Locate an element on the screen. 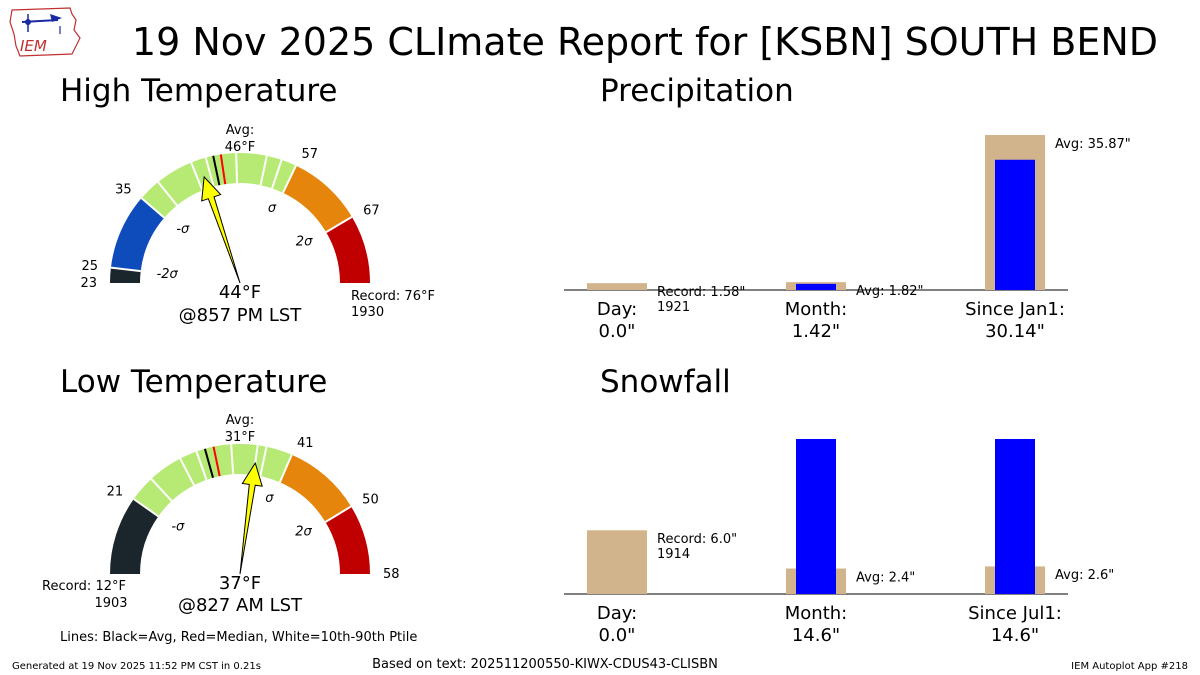 Image resolution: width=1200 pixels, height=675 pixels. snow-category-label: Month: is located at coordinates (816, 613).